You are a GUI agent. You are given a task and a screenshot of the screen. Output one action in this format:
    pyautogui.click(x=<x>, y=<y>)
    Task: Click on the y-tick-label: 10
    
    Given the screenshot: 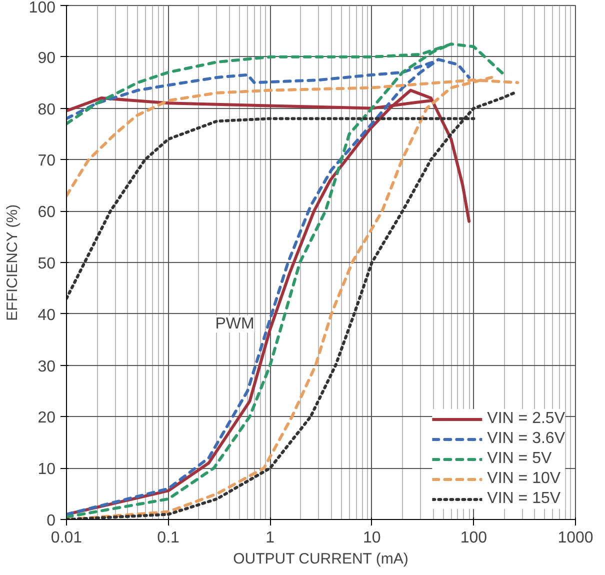 What is the action you would take?
    pyautogui.click(x=47, y=469)
    